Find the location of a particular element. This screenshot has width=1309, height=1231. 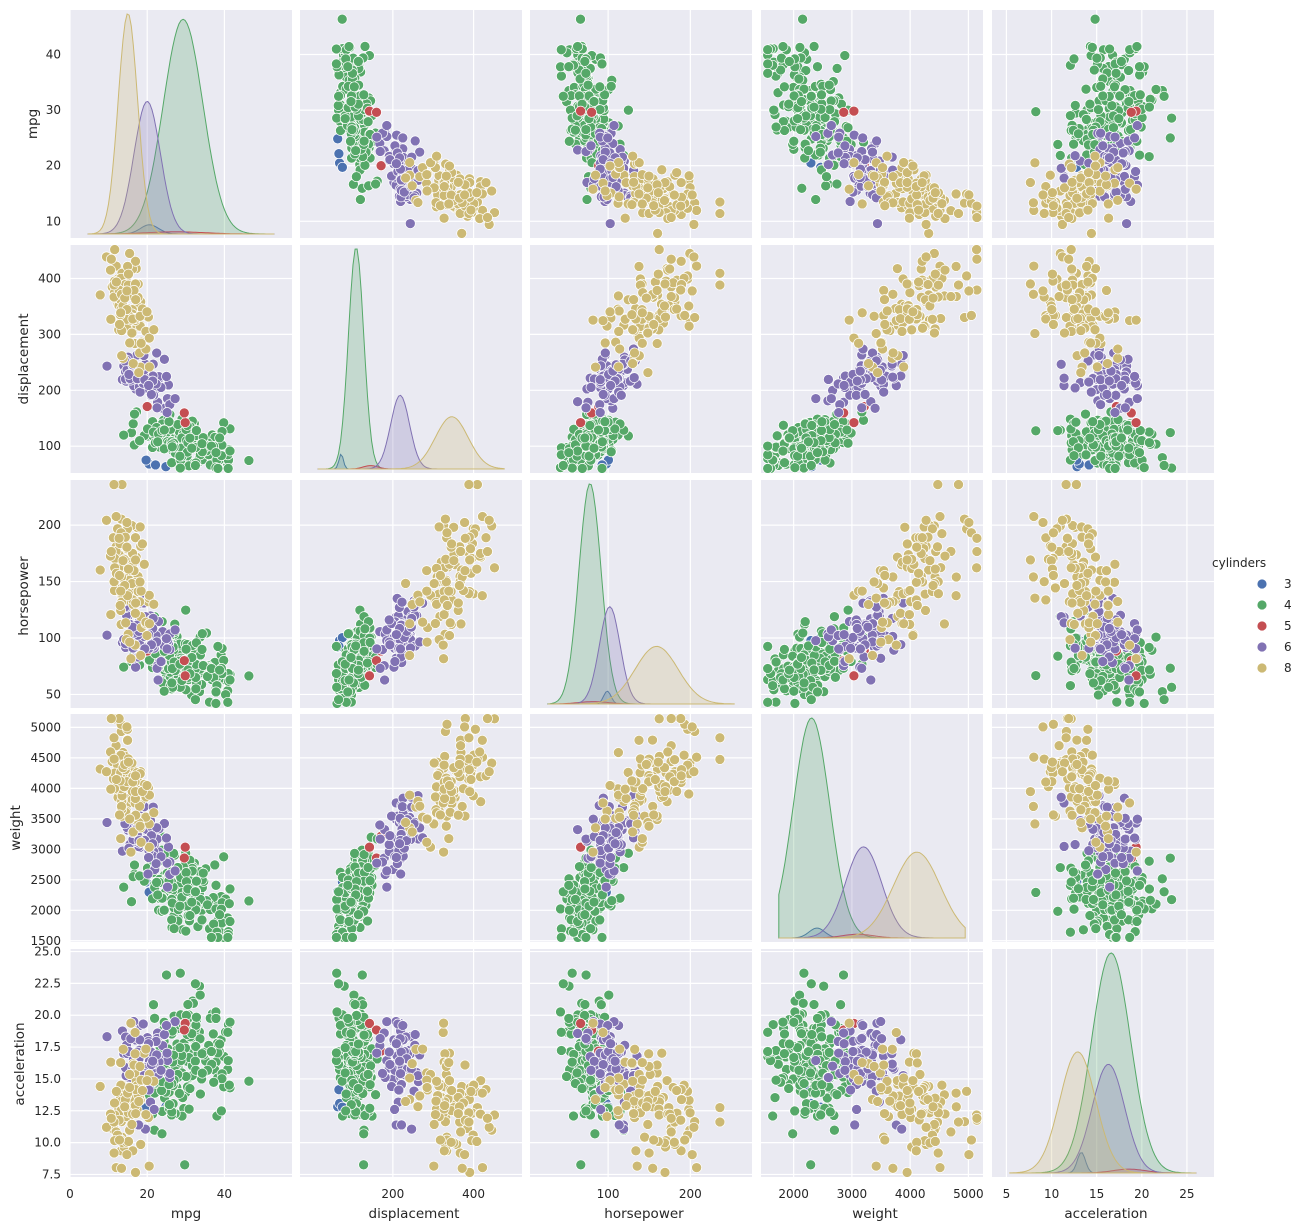

panel-mpg-vs-weight is located at coordinates (872, 124).